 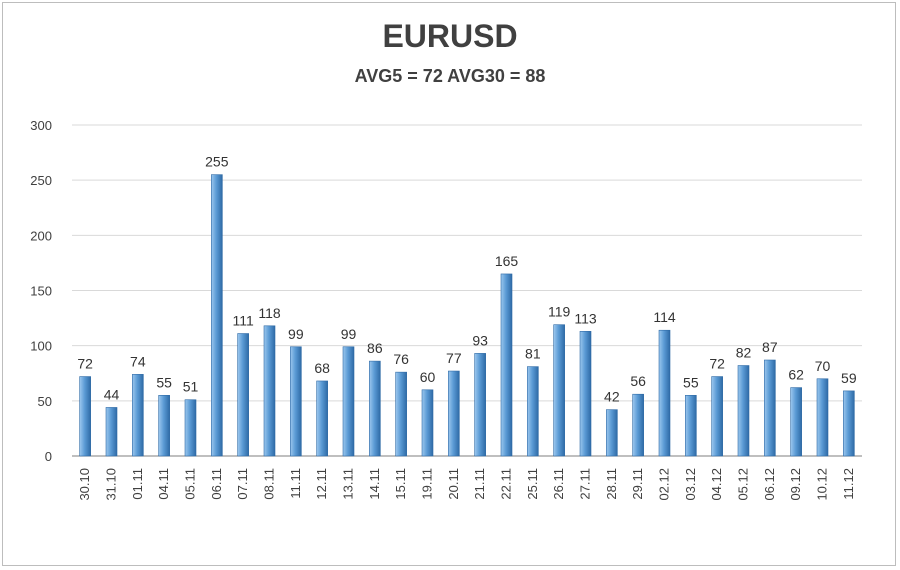 I want to click on data-label: 255, so click(x=217, y=162).